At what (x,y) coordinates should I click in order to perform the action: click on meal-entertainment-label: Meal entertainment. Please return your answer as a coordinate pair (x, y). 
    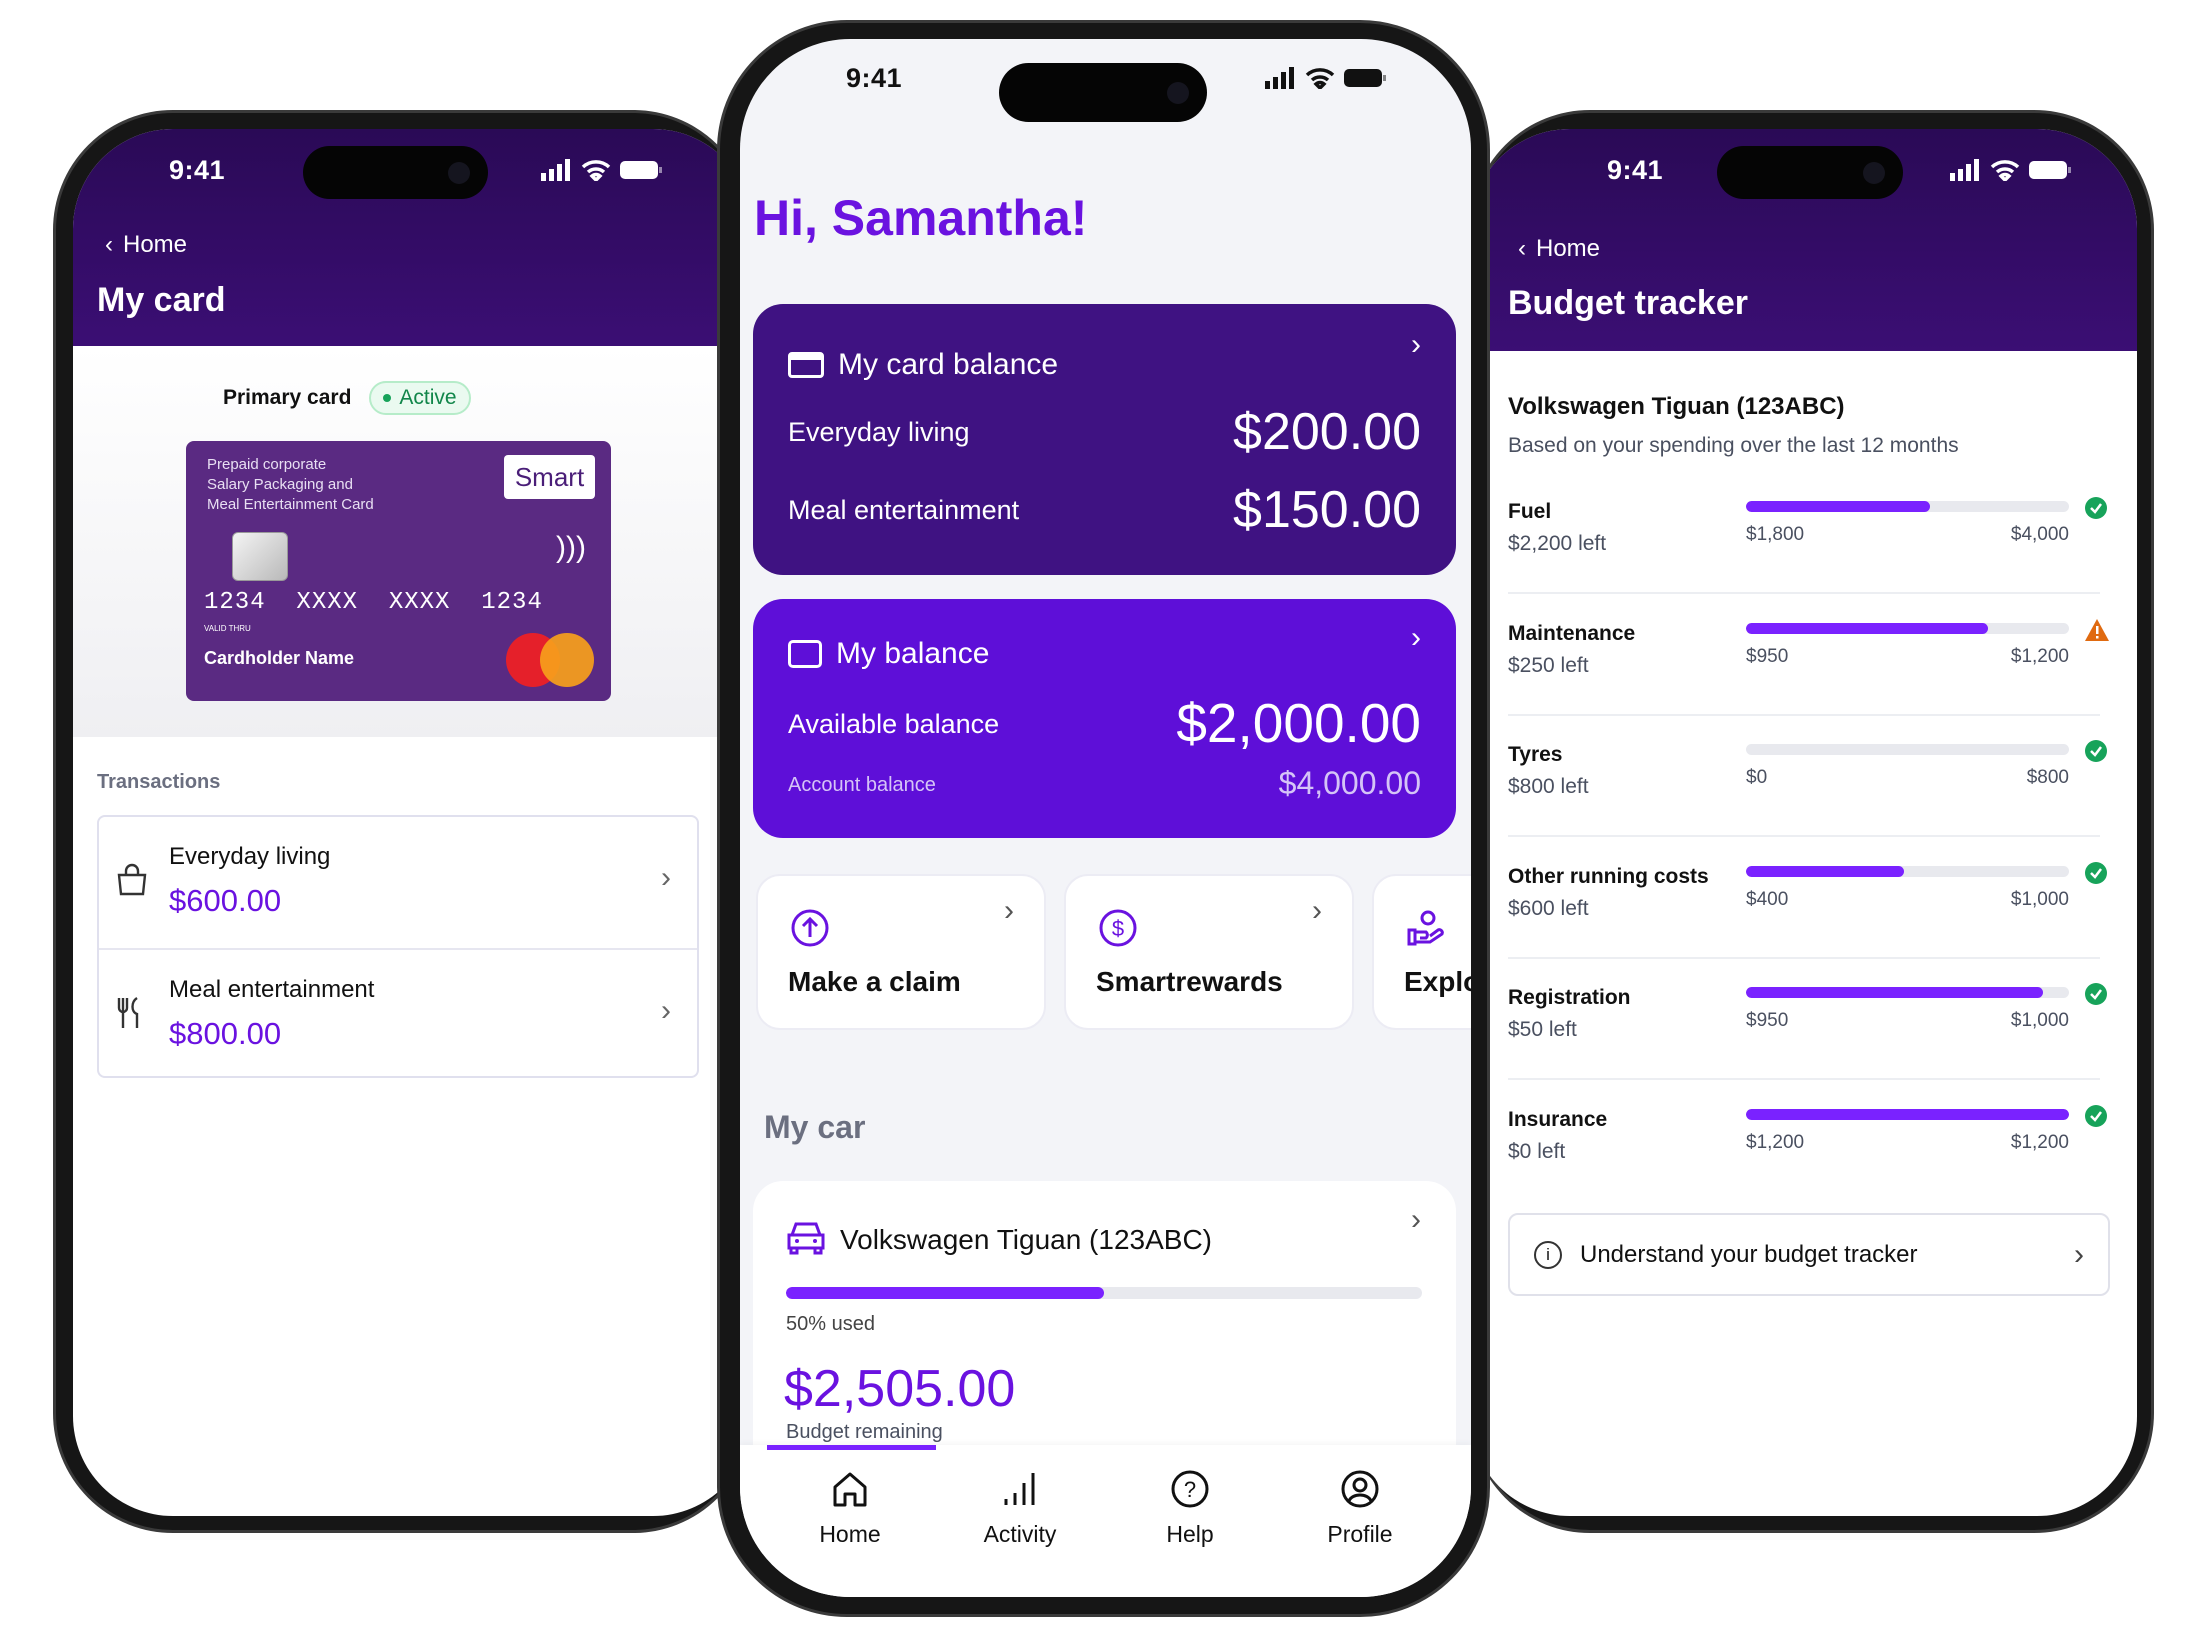
    Looking at the image, I should click on (904, 510).